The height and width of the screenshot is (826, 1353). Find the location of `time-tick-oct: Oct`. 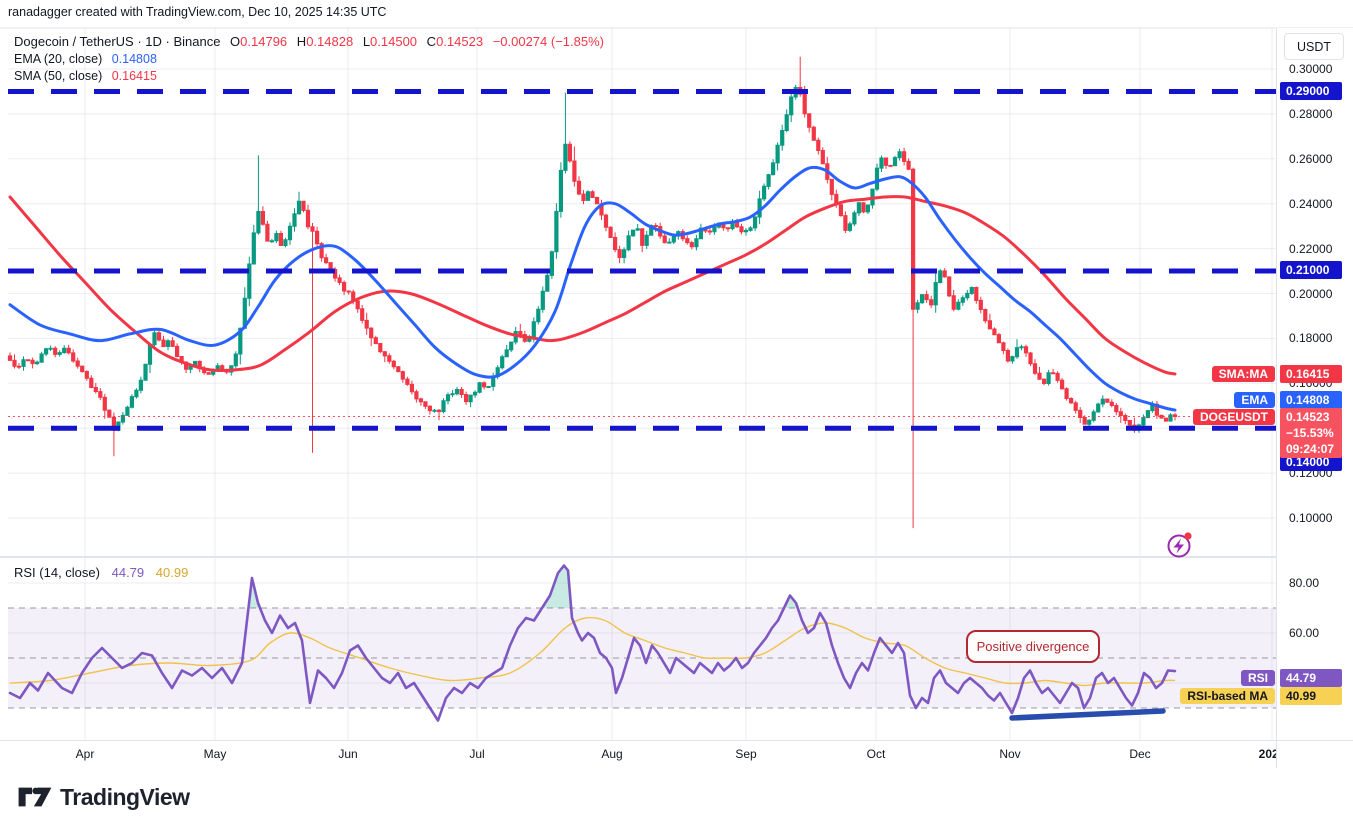

time-tick-oct: Oct is located at coordinates (876, 754).